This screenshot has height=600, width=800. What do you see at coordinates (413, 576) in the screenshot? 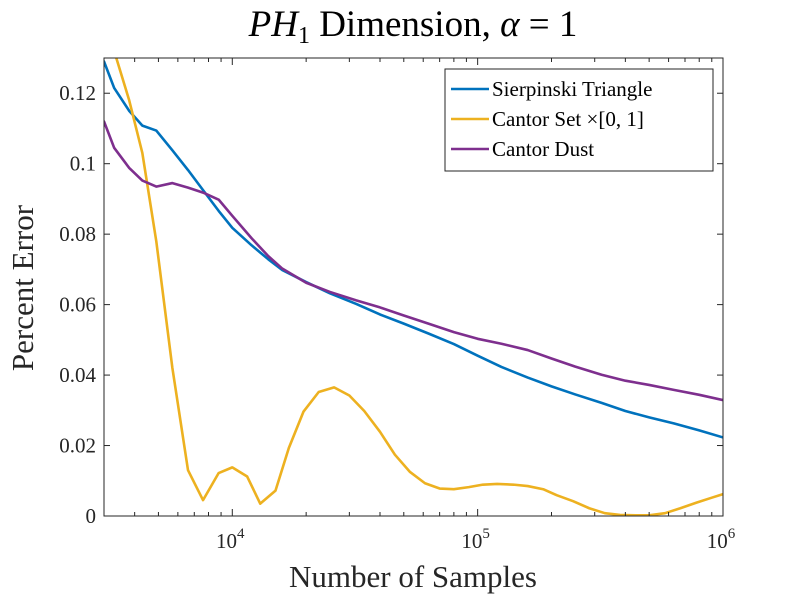
I see `x-axis-label: Number of Samples` at bounding box center [413, 576].